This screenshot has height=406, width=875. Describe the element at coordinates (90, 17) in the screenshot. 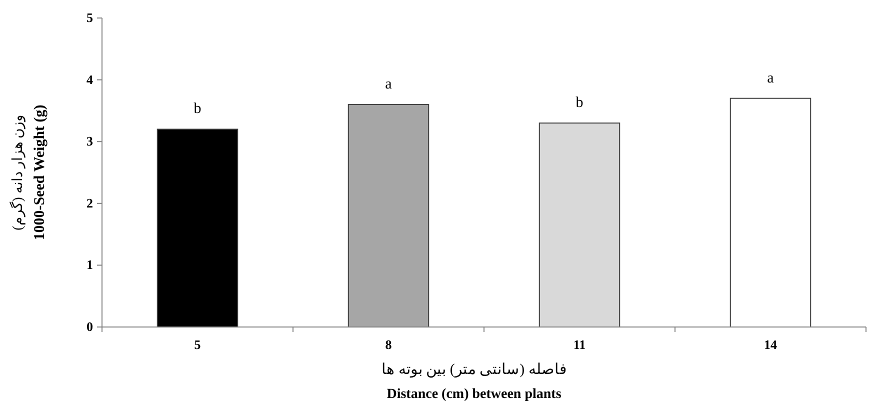

I see `y-tick-label: 5` at that location.